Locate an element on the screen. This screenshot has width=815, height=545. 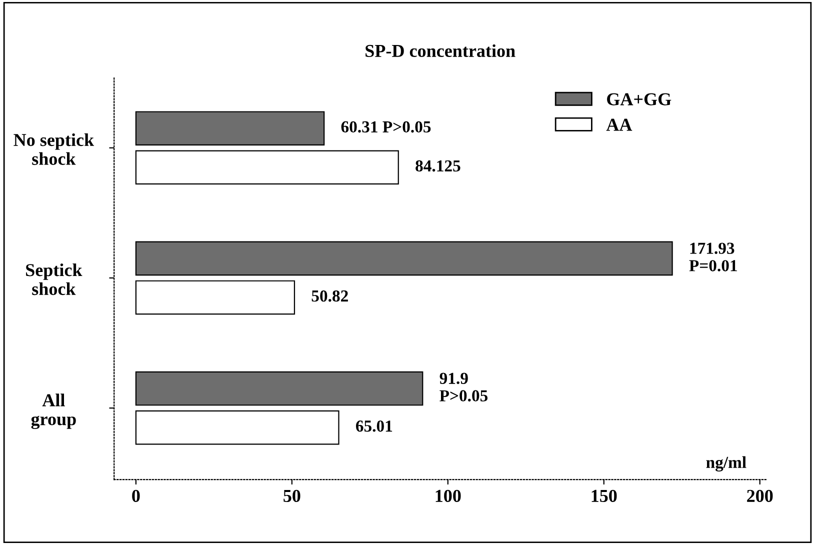
x-tick-label: 150 is located at coordinates (604, 496).